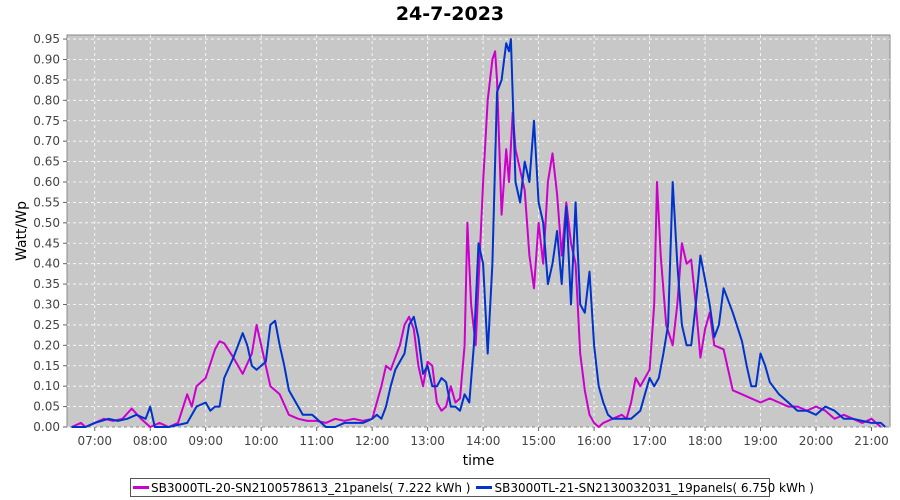 The height and width of the screenshot is (500, 900). Describe the element at coordinates (538, 441) in the screenshot. I see `x-tick-label: 15:00` at that location.